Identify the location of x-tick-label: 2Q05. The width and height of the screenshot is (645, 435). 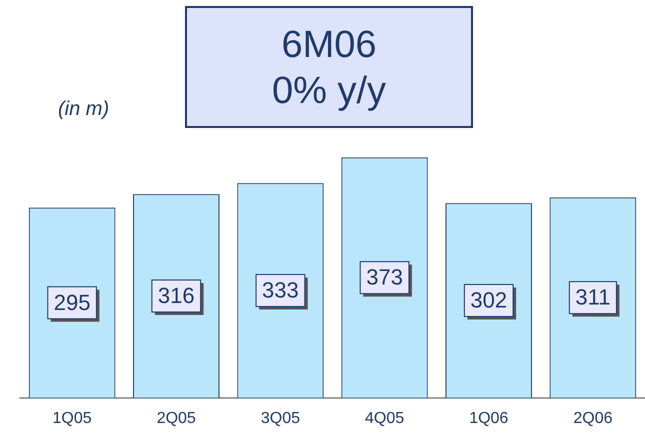
(176, 418).